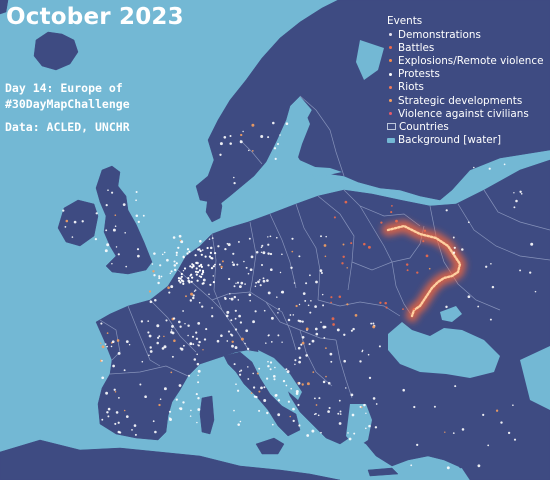 This screenshot has height=480, width=550. What do you see at coordinates (391, 127) in the screenshot?
I see `countries-swatch` at bounding box center [391, 127].